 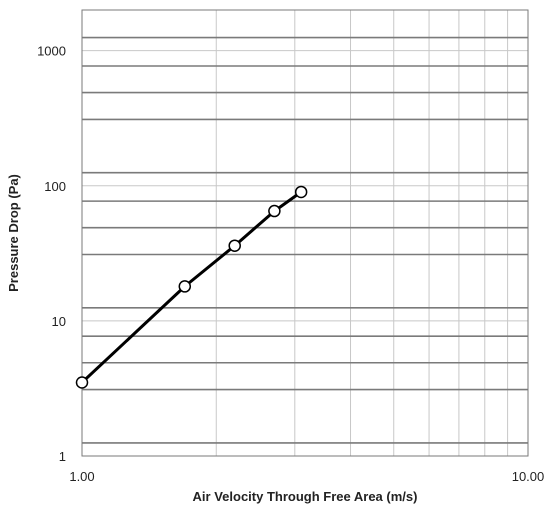 What do you see at coordinates (51, 51) in the screenshot?
I see `y-tick-label: 1000` at bounding box center [51, 51].